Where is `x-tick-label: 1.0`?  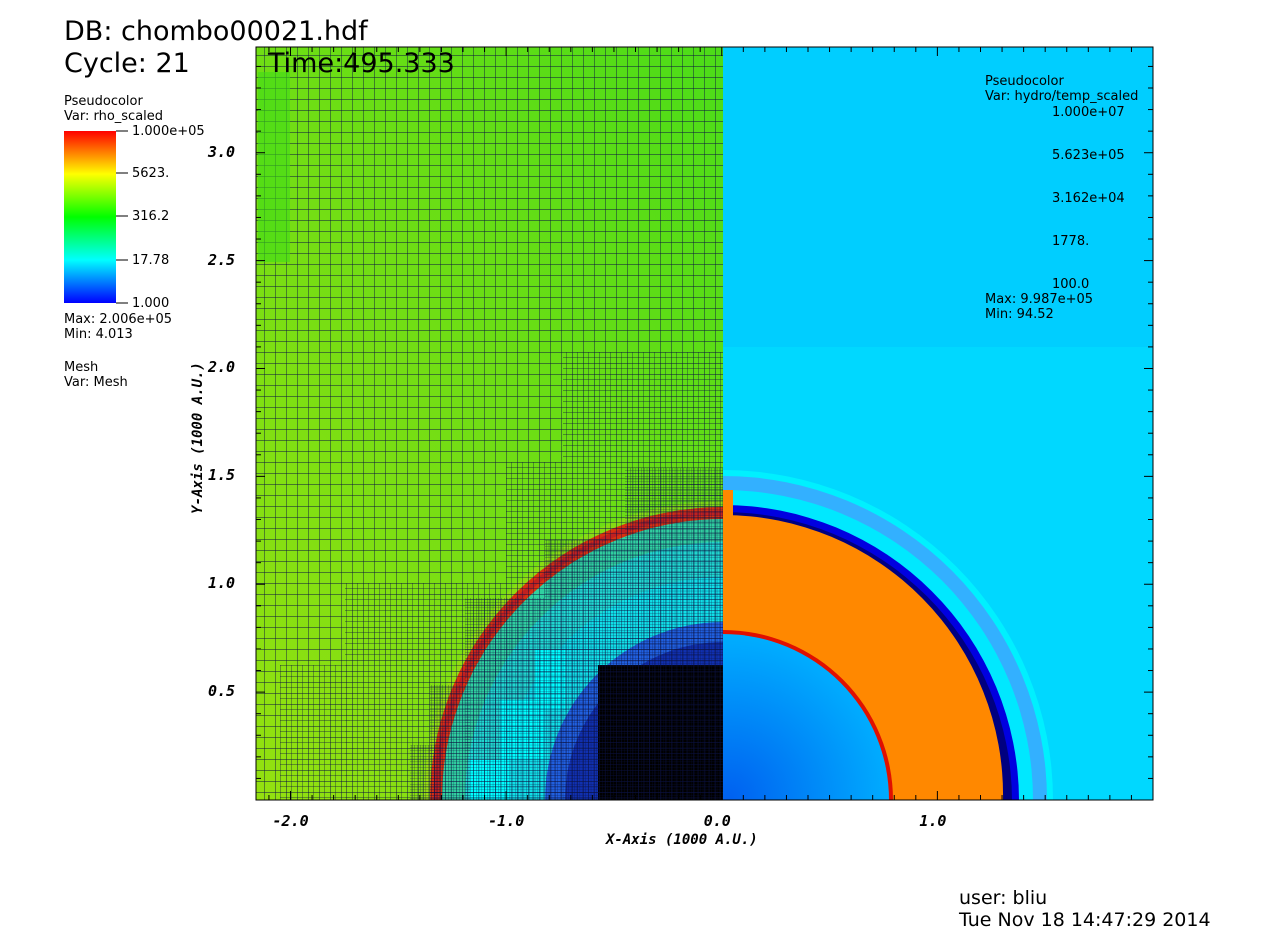 x-tick-label: 1.0 is located at coordinates (933, 821).